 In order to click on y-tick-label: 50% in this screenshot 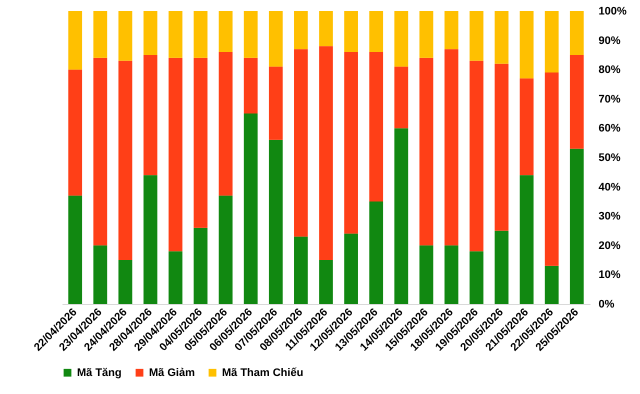, I will do `click(609, 158)`.